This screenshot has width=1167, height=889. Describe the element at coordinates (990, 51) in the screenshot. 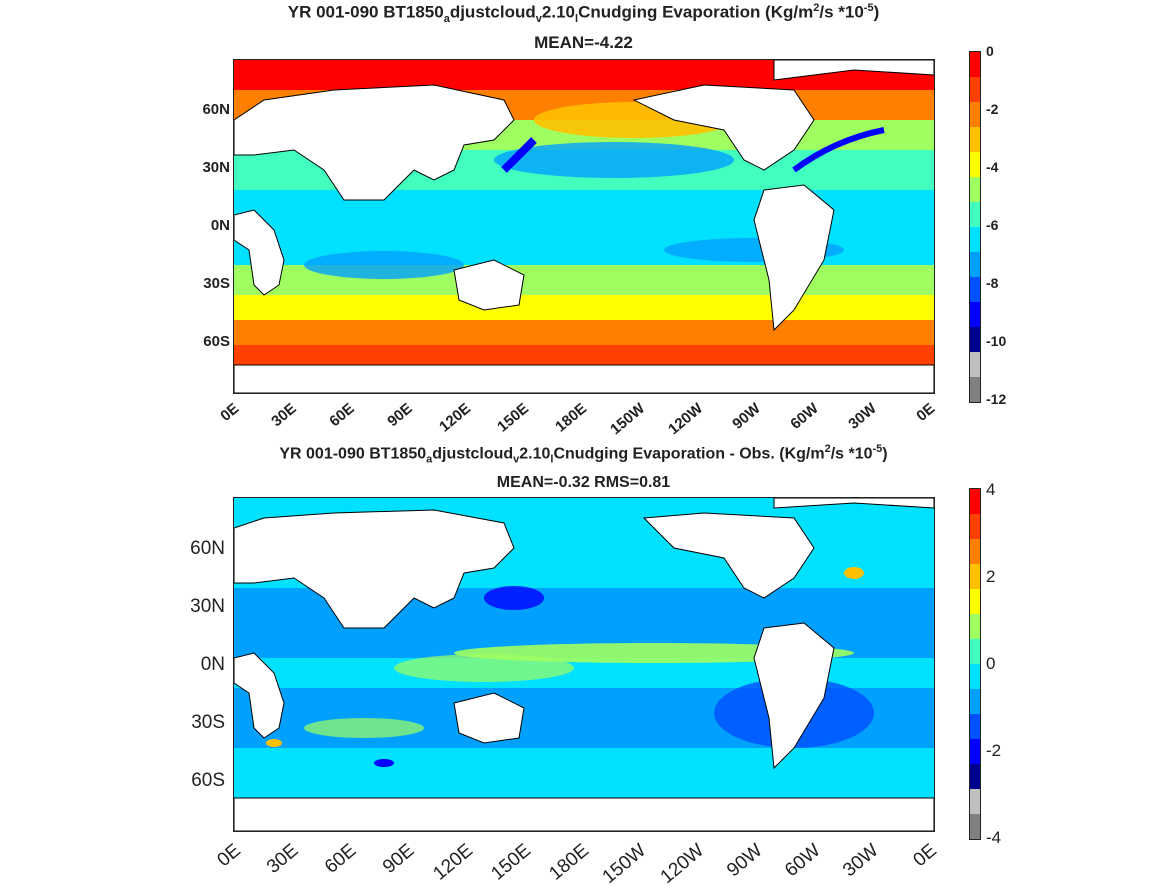

I see `panel-1-cbtick-0: 0` at that location.